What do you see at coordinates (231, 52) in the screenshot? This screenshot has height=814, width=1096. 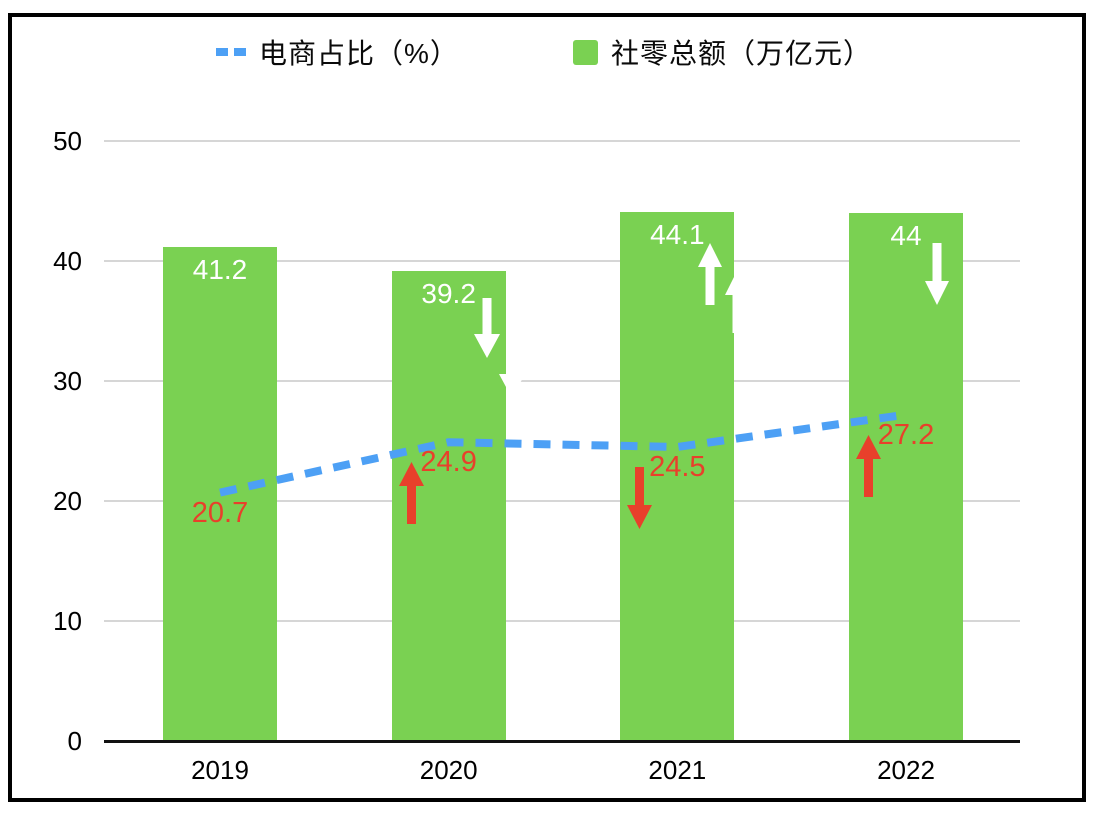 I see `dashed-line-legend-icon` at bounding box center [231, 52].